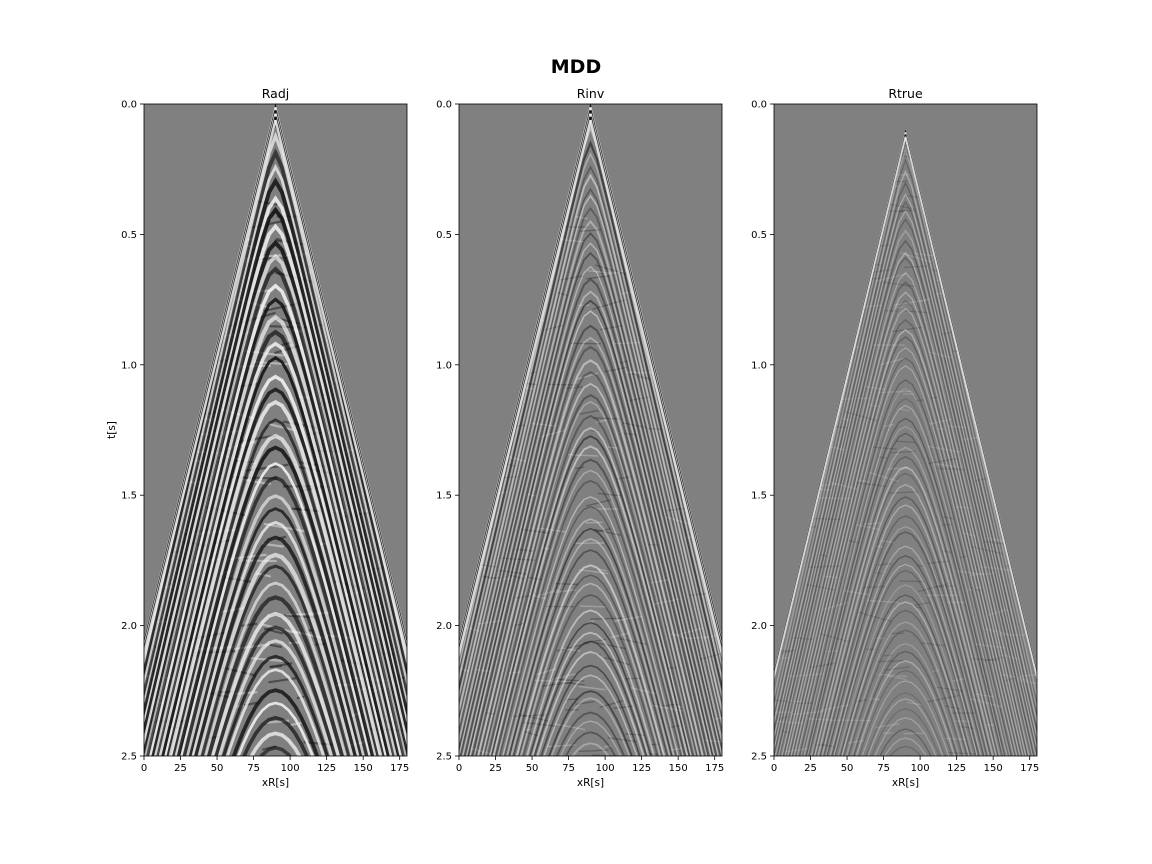 This screenshot has width=1152, height=864. I want to click on x-tick-label: 50, so click(217, 768).